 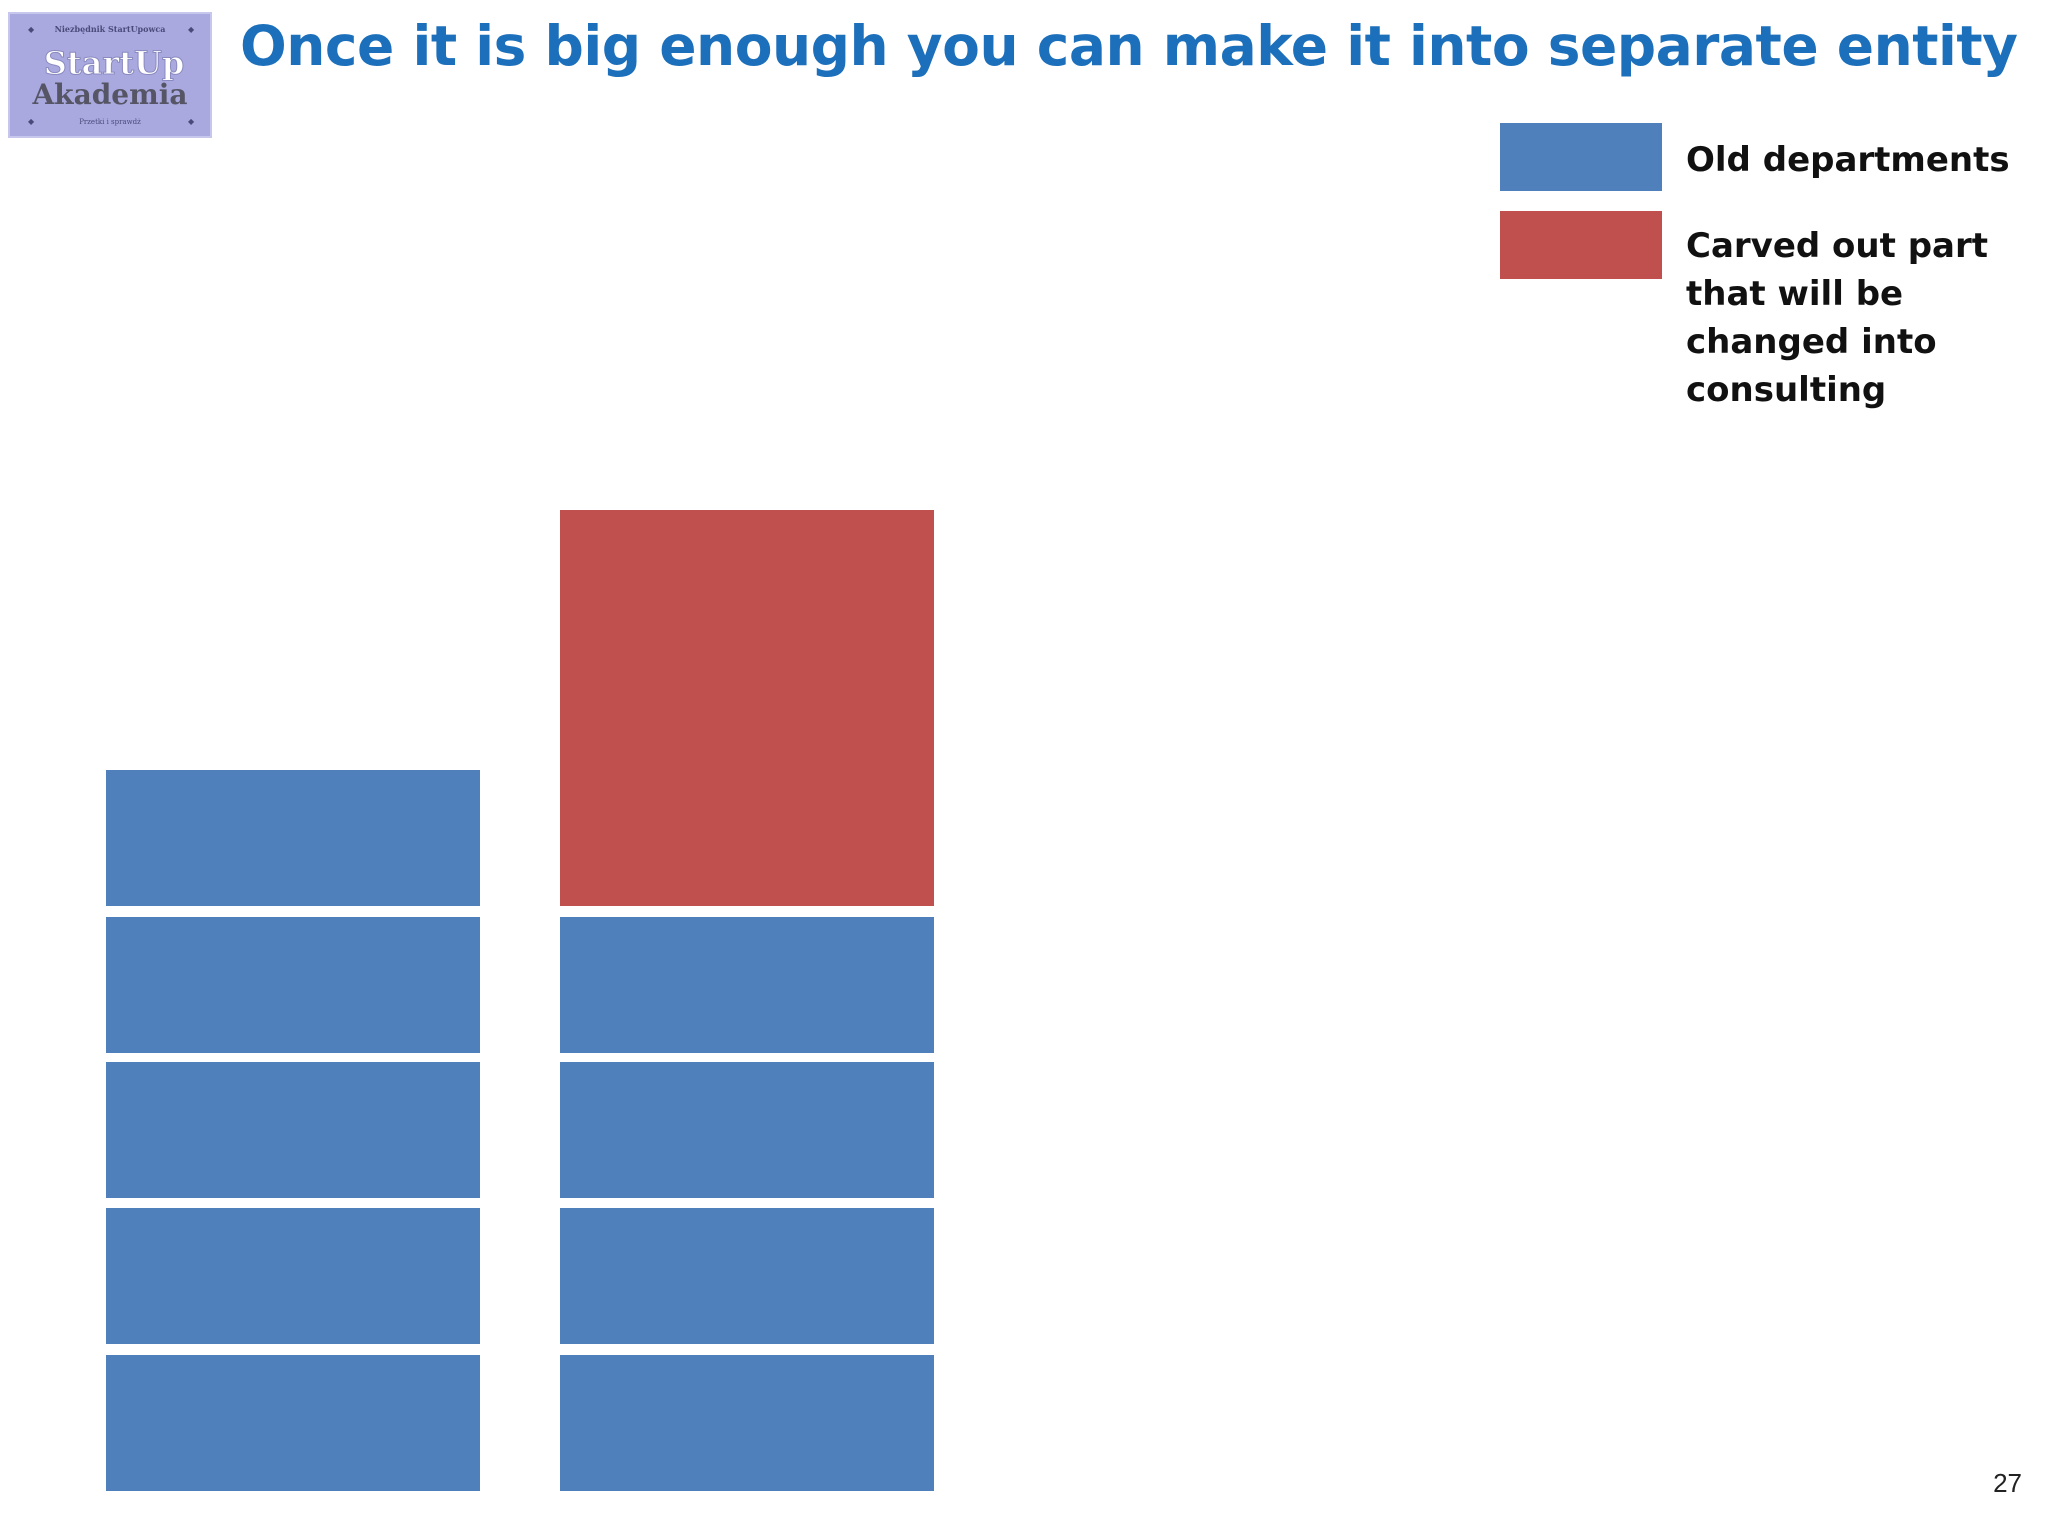 What do you see at coordinates (110, 29) in the screenshot?
I see `logo-top-text: Niezbędnik StartUpowca` at bounding box center [110, 29].